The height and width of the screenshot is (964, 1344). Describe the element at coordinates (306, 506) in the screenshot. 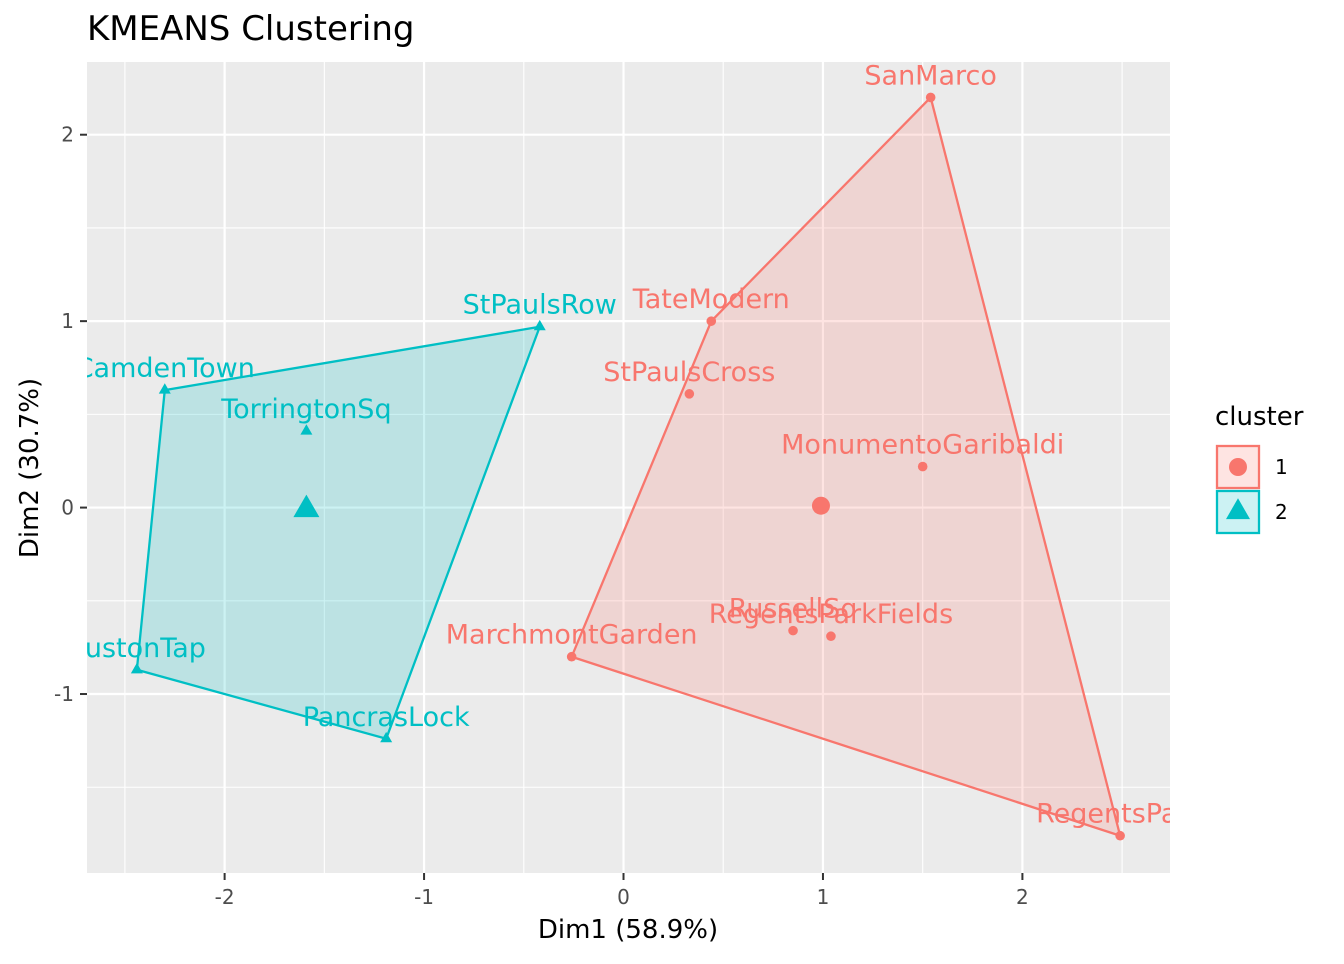

I see `cluster-2-centroid` at that location.